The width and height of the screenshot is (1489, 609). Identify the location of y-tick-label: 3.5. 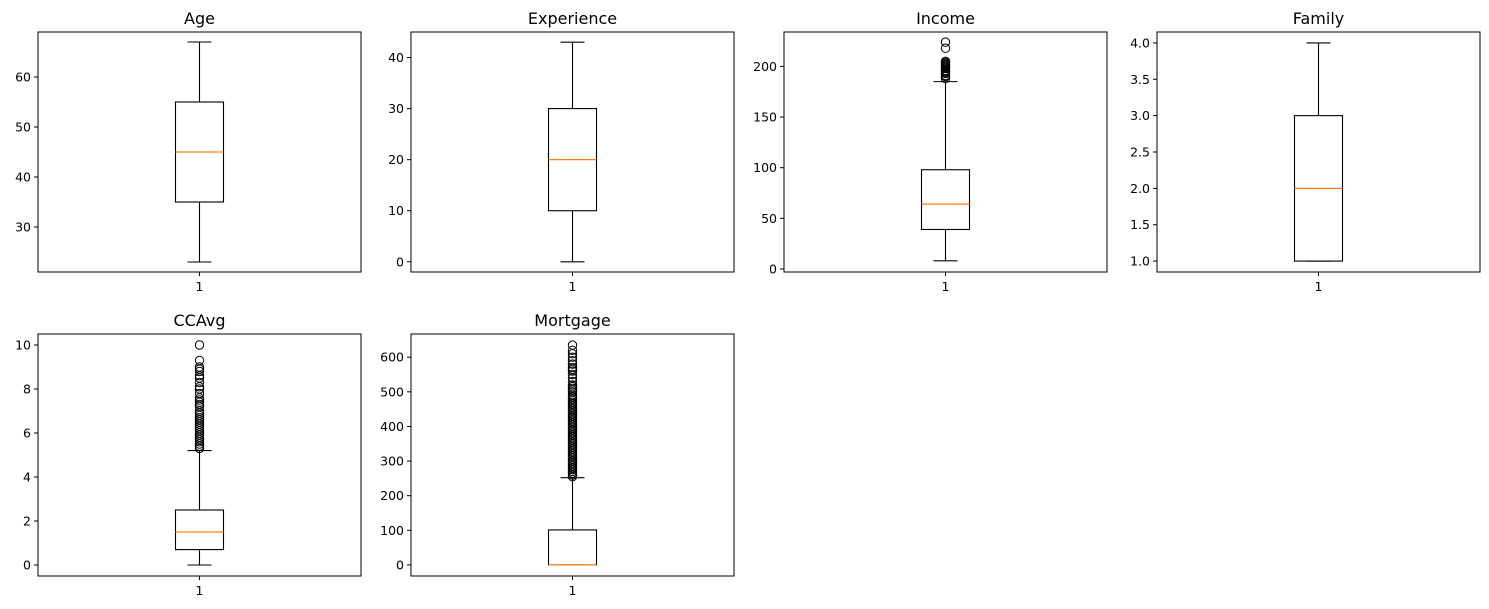
(1140, 79).